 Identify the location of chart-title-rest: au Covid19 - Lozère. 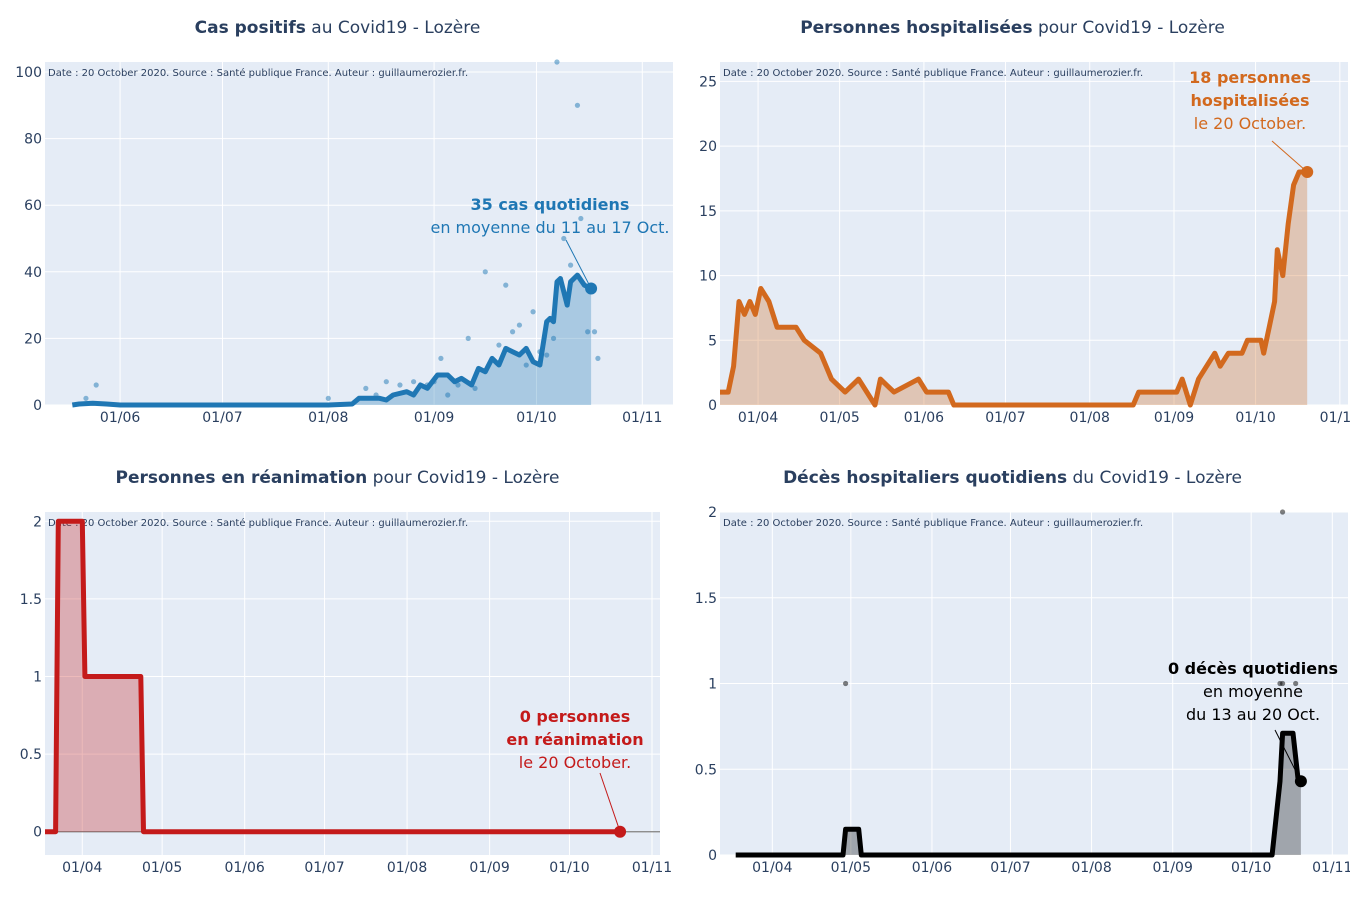
(393, 28).